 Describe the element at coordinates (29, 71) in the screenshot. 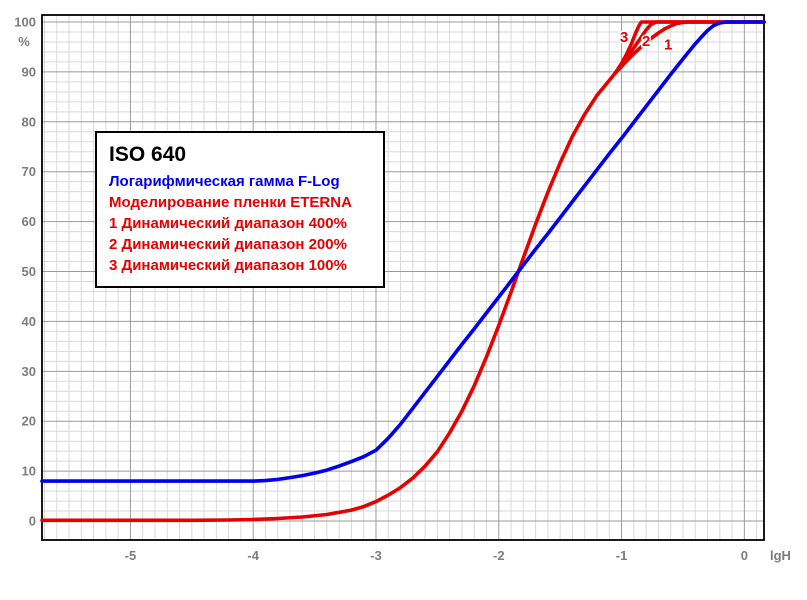

I see `y-tick-label: 90` at that location.